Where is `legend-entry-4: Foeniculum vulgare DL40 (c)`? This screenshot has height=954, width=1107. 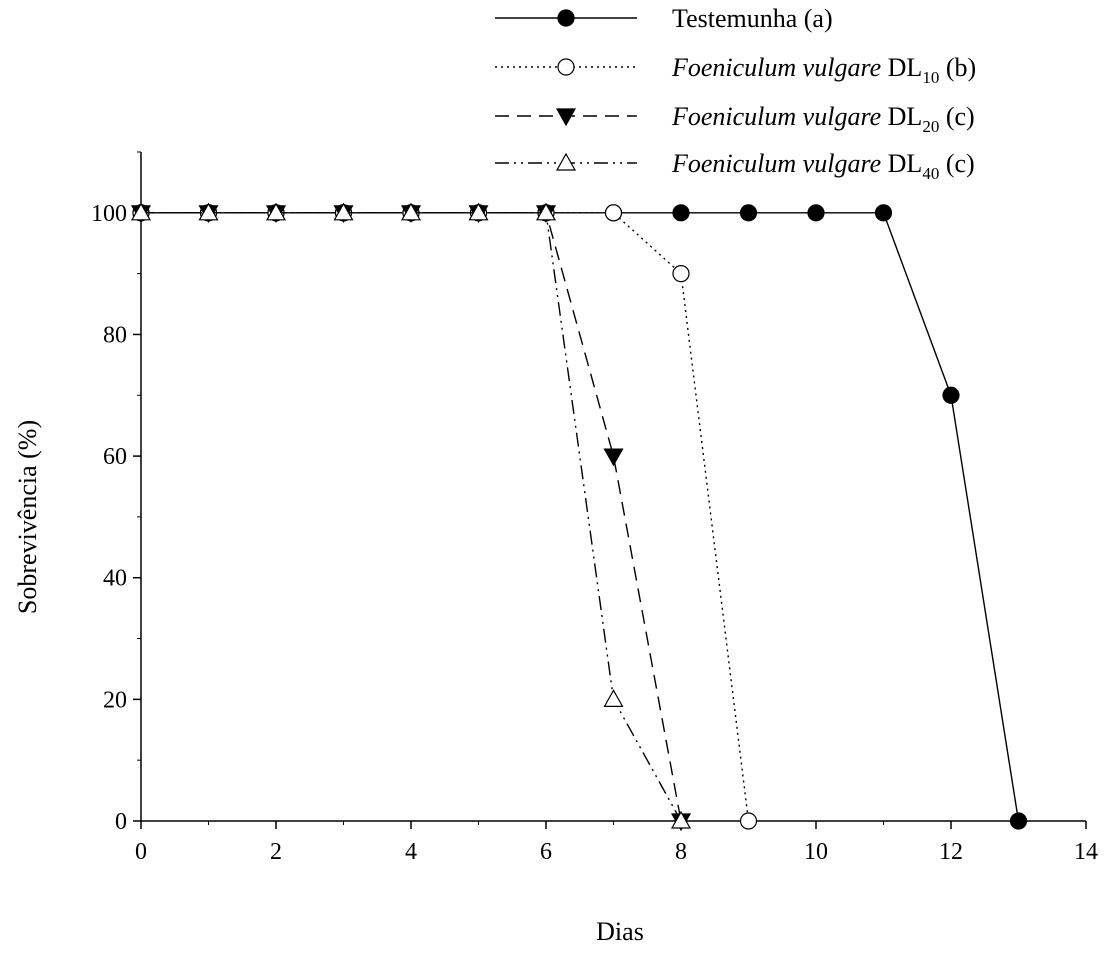 legend-entry-4: Foeniculum vulgare DL40 (c) is located at coordinates (735, 166).